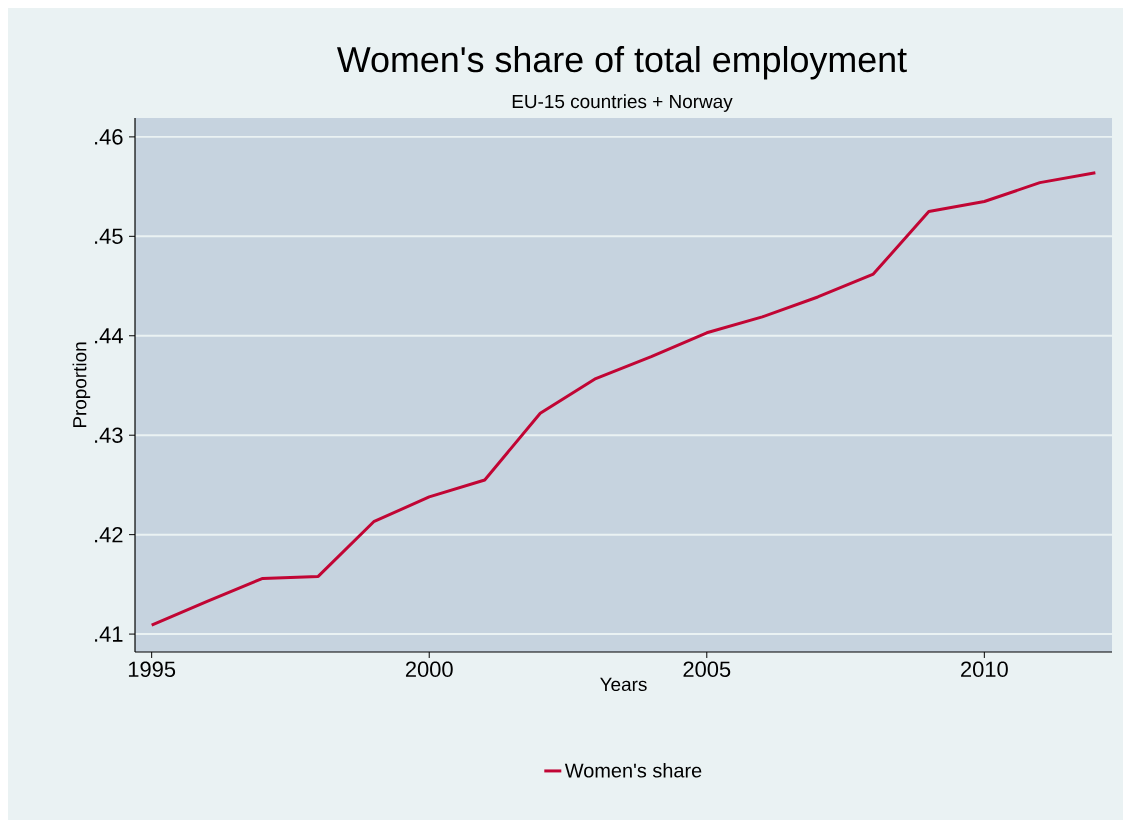 The width and height of the screenshot is (1131, 828). What do you see at coordinates (109, 137) in the screenshot?
I see `y-tick-label: .46` at bounding box center [109, 137].